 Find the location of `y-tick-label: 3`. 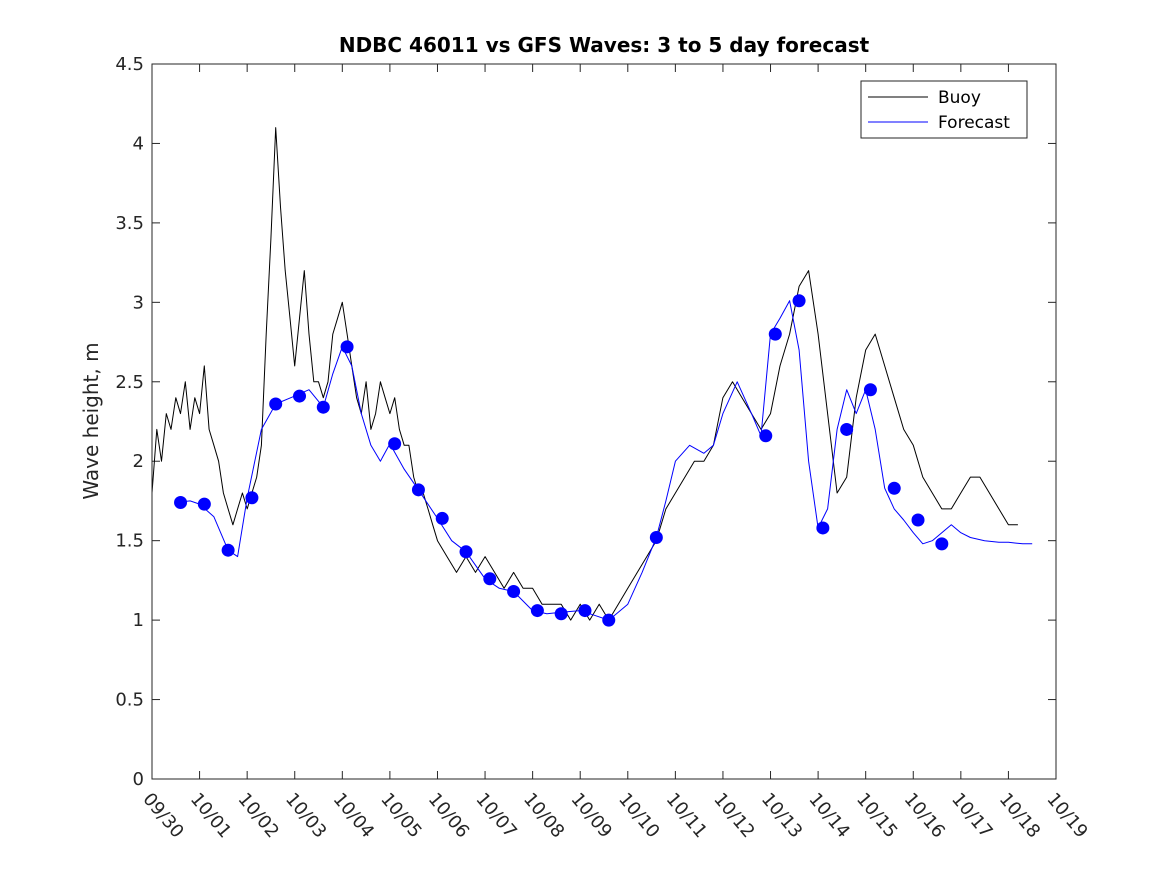

y-tick-label: 3 is located at coordinates (138, 302).